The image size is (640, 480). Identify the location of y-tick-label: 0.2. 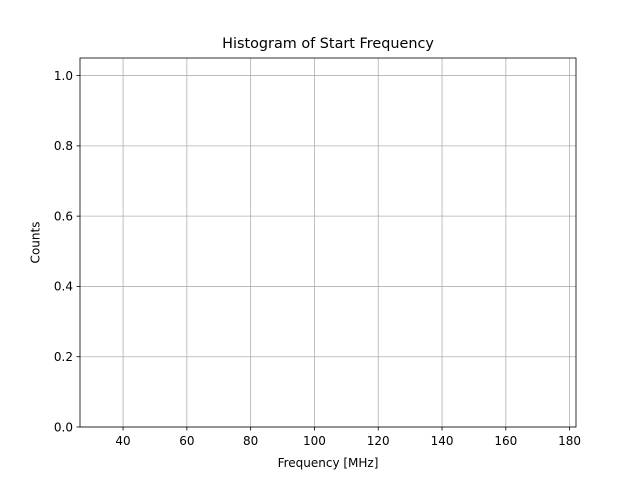
(63, 357).